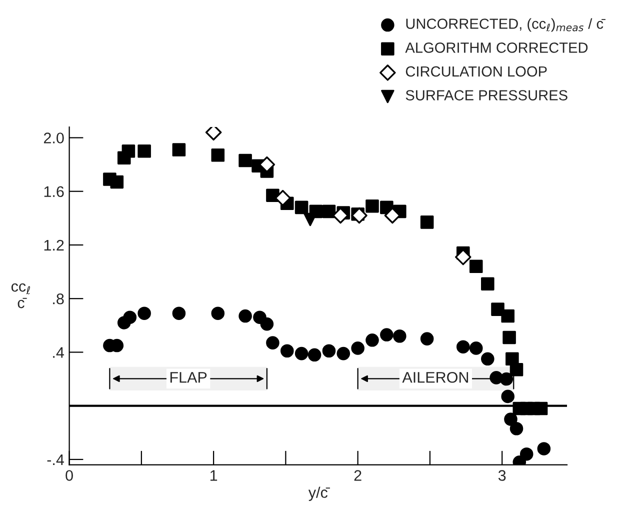 The height and width of the screenshot is (508, 630). What do you see at coordinates (54, 138) in the screenshot?
I see `y-tick-label: 2.0` at bounding box center [54, 138].